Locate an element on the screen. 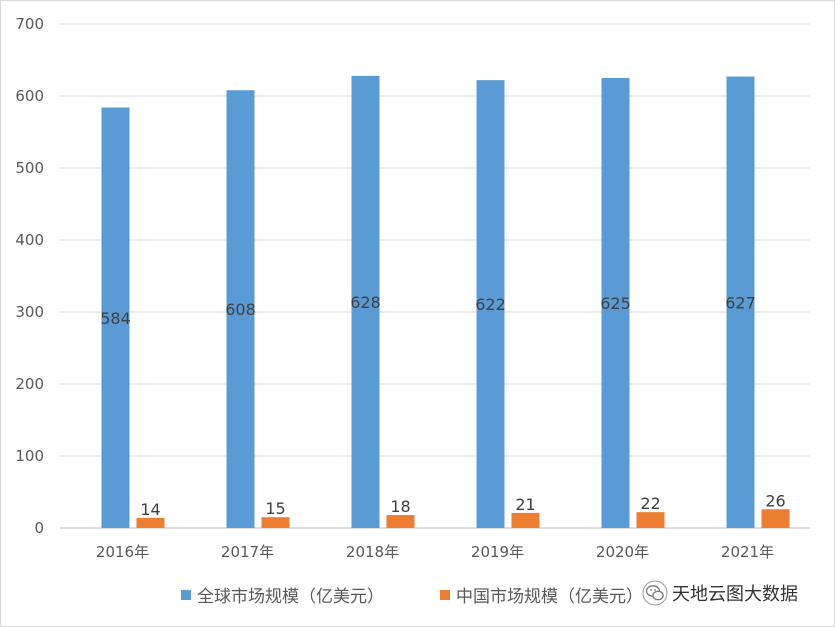 The height and width of the screenshot is (627, 835). x-tick-label: 2016年 is located at coordinates (122, 552).